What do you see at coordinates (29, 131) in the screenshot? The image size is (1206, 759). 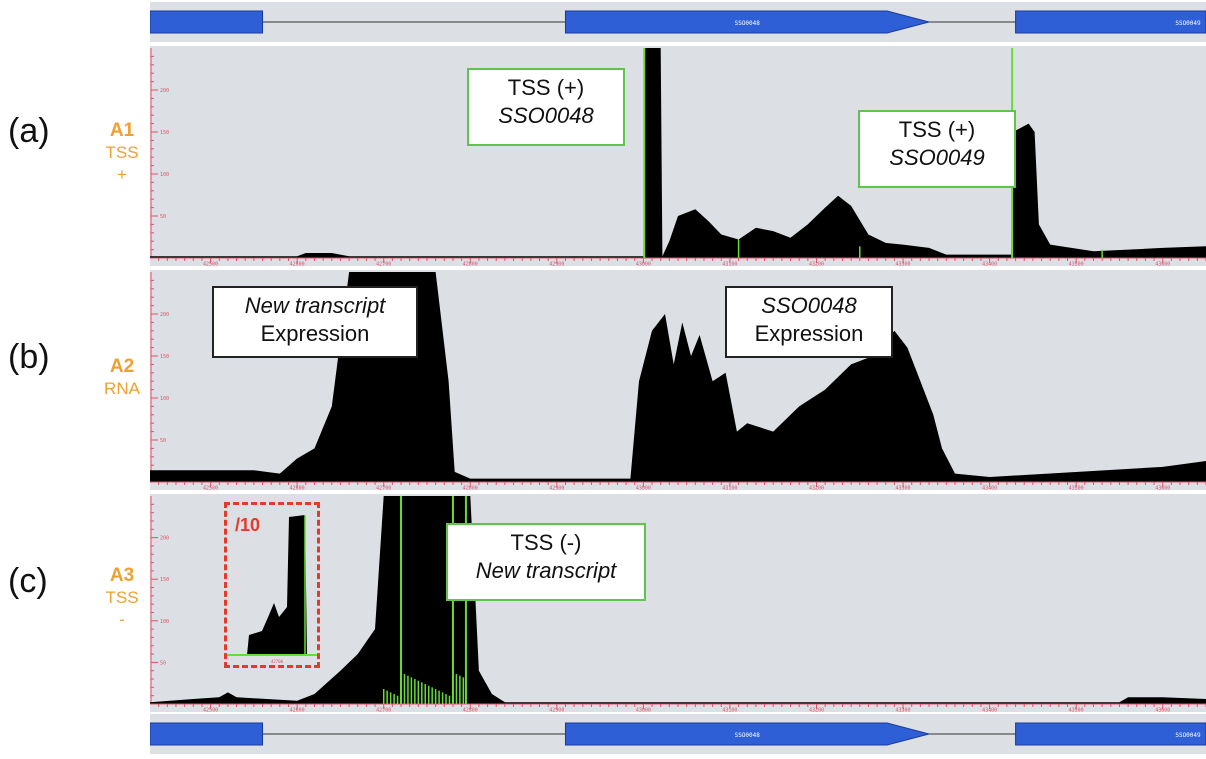 I see `panel-letter-a: (a)` at bounding box center [29, 131].